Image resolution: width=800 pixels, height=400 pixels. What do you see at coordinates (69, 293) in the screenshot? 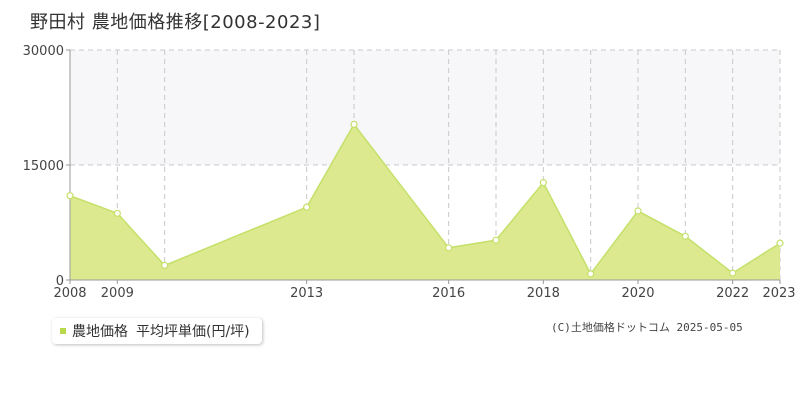
I see `x-tick-label: 2008` at bounding box center [69, 293].